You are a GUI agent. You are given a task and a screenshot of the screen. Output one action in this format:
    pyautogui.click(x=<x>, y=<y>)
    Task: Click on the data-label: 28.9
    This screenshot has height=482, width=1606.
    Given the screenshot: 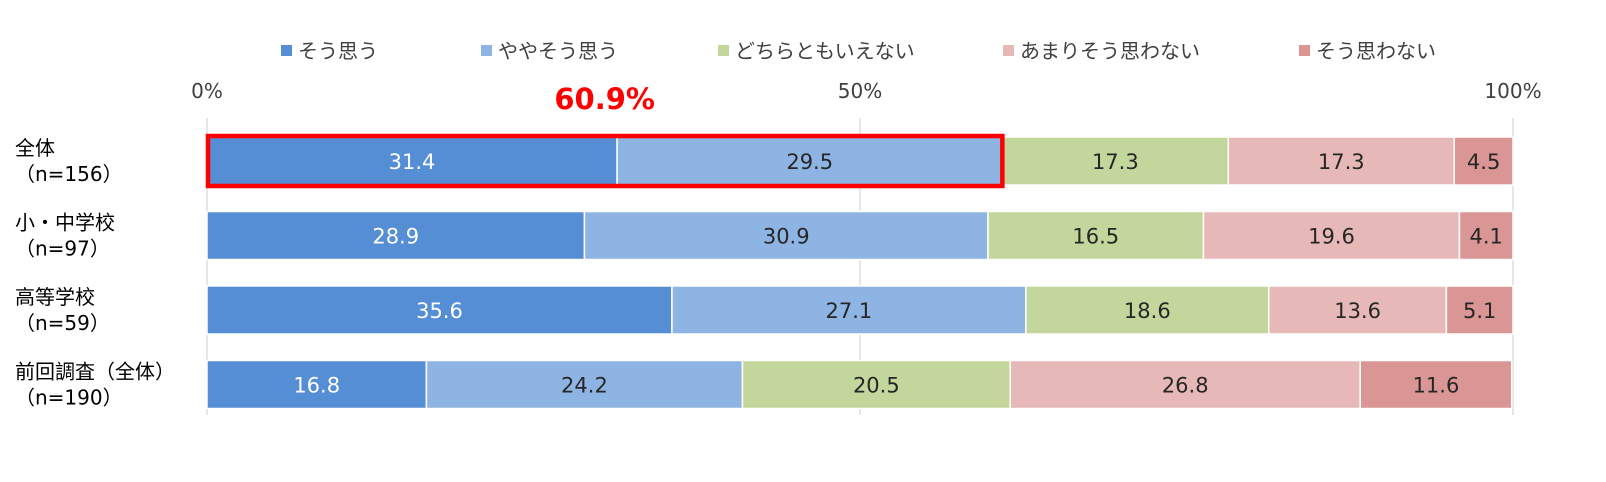 What is the action you would take?
    pyautogui.click(x=395, y=237)
    